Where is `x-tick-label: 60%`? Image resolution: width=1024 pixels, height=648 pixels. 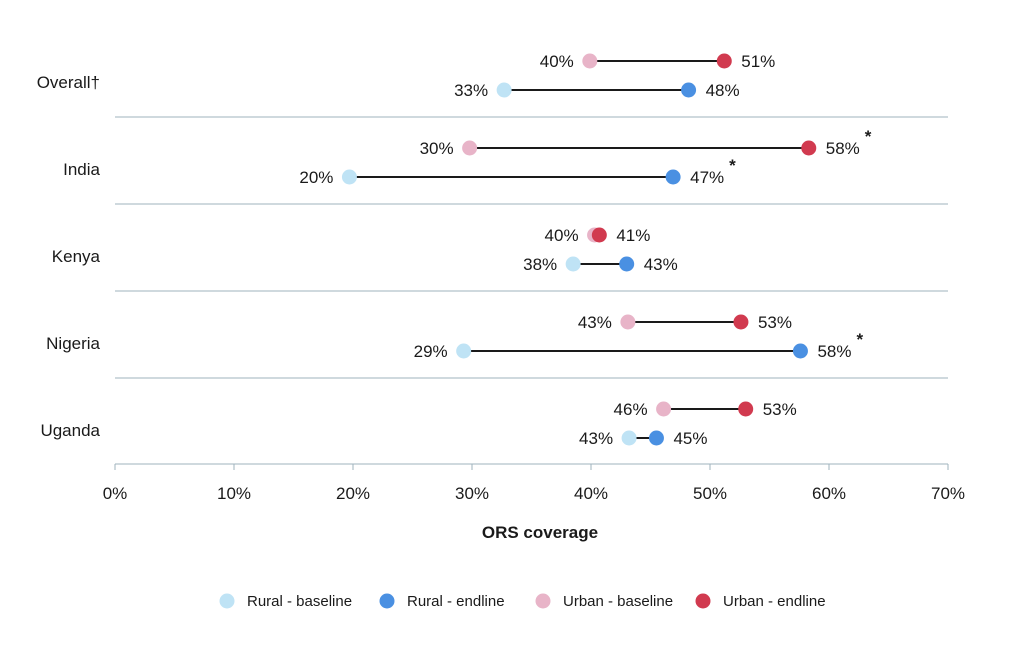 x-tick-label: 60% is located at coordinates (829, 493).